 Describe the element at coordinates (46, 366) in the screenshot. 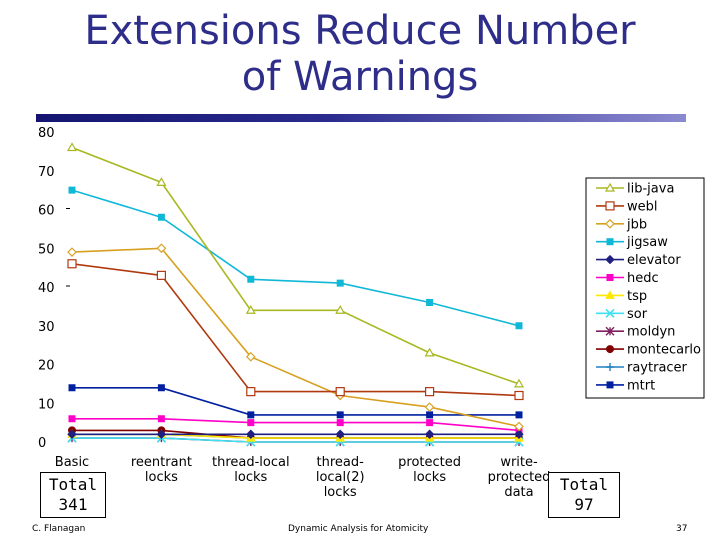

I see `y-tick-label-20: 20` at that location.